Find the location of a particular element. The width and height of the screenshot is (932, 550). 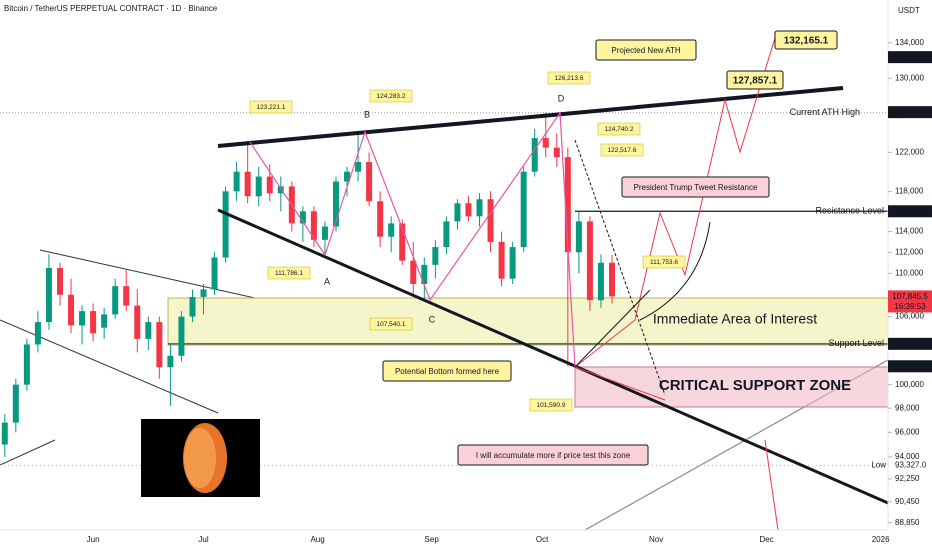

point-label: 111,786.1 is located at coordinates (289, 273).